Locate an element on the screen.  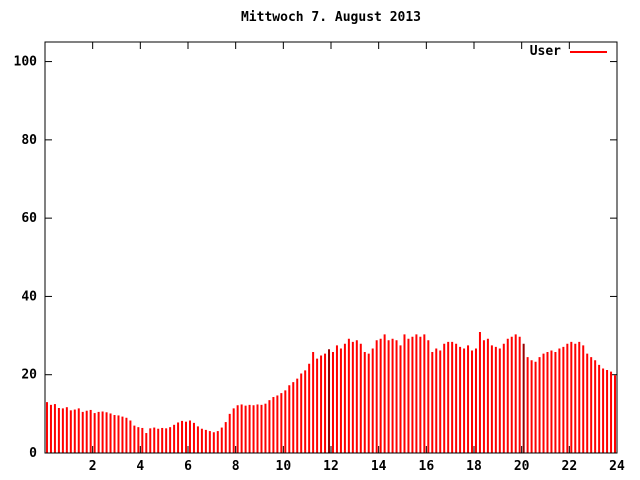
x-tick-label: 24 is located at coordinates (617, 466).